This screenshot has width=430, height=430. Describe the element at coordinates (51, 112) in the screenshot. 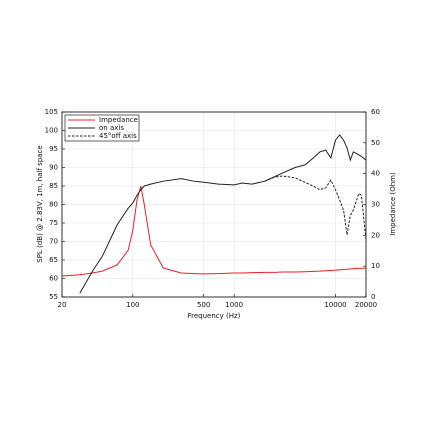

I see `y-tick-label: 105` at that location.